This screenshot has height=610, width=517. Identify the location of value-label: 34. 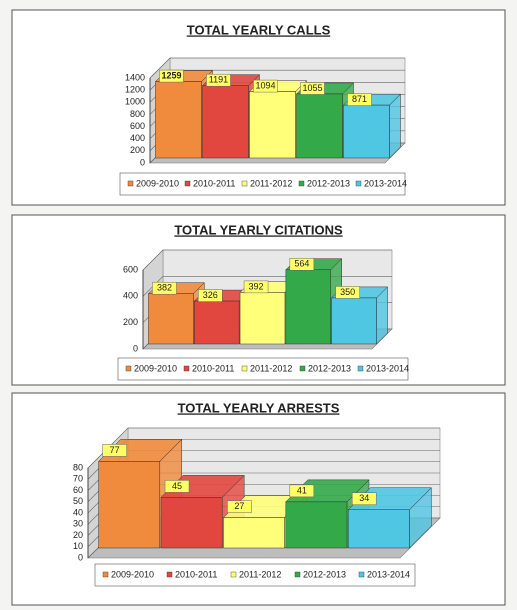
(364, 498).